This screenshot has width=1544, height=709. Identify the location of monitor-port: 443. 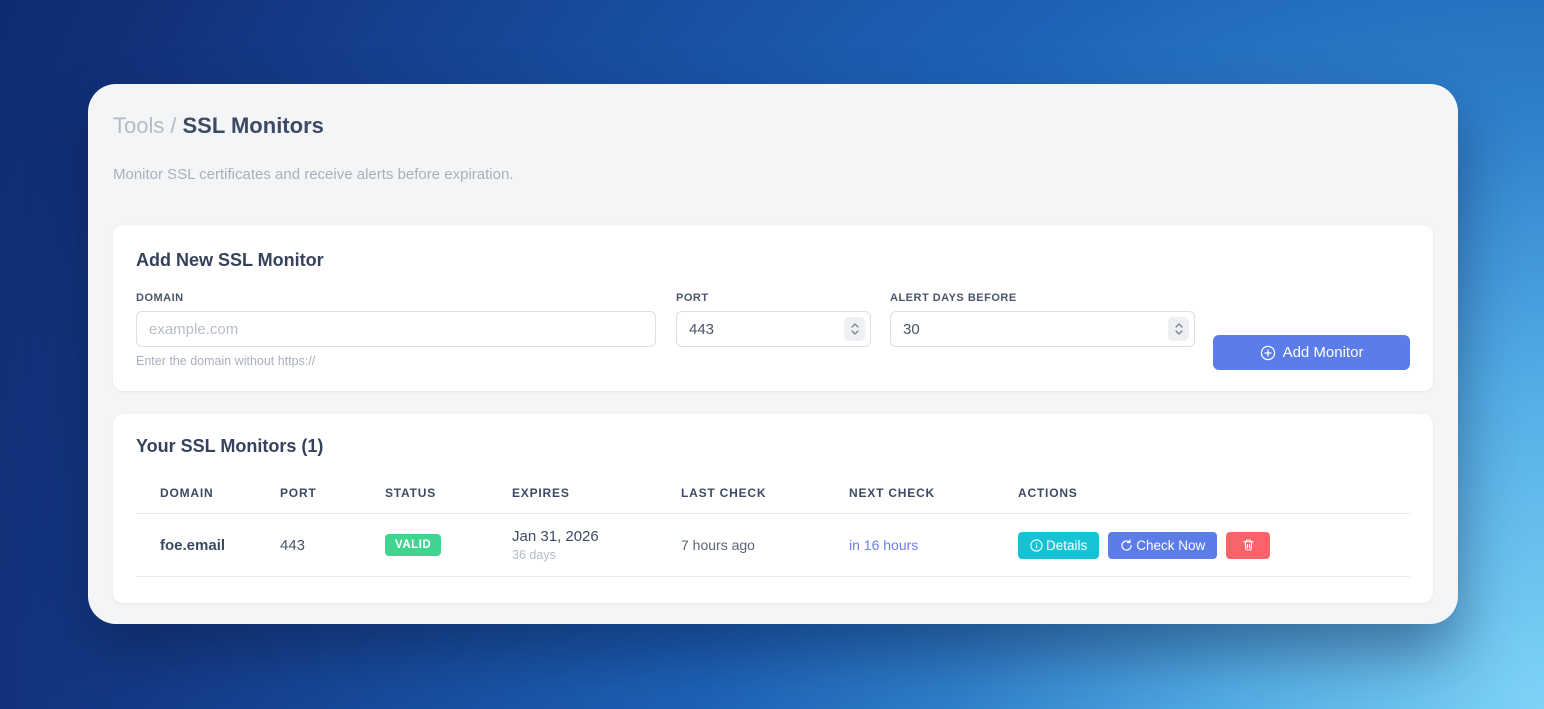
(332, 545).